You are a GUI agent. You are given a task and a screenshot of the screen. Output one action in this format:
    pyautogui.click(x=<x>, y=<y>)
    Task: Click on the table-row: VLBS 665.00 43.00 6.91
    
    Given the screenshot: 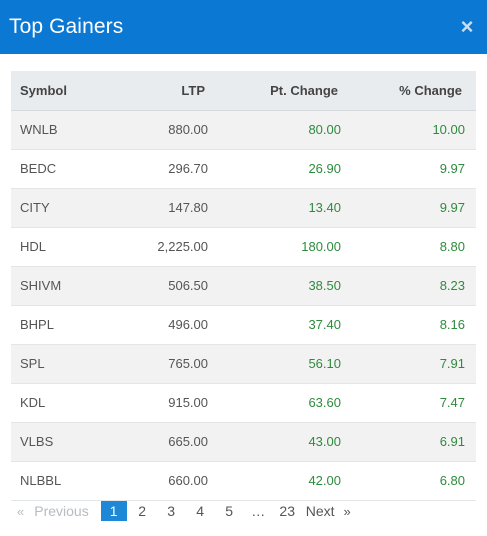 What is the action you would take?
    pyautogui.click(x=243, y=441)
    